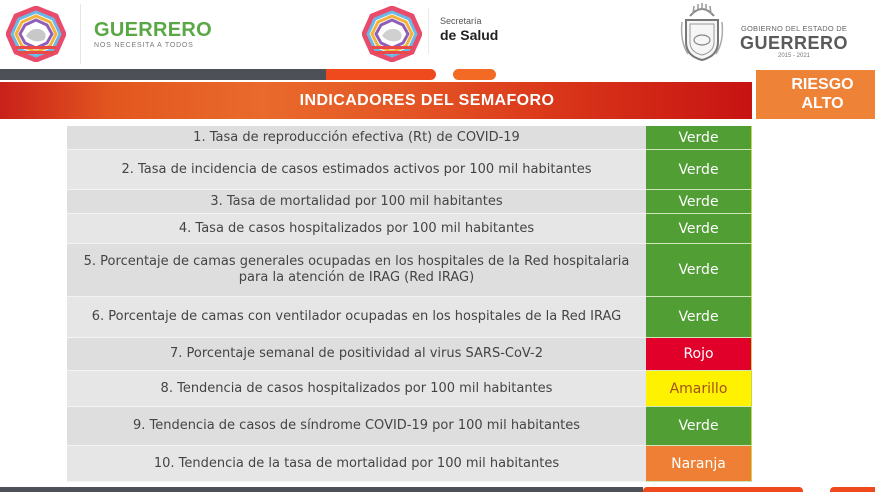  I want to click on left-brand: GUERRERO NOS NECESITA A TODOS, so click(153, 34).